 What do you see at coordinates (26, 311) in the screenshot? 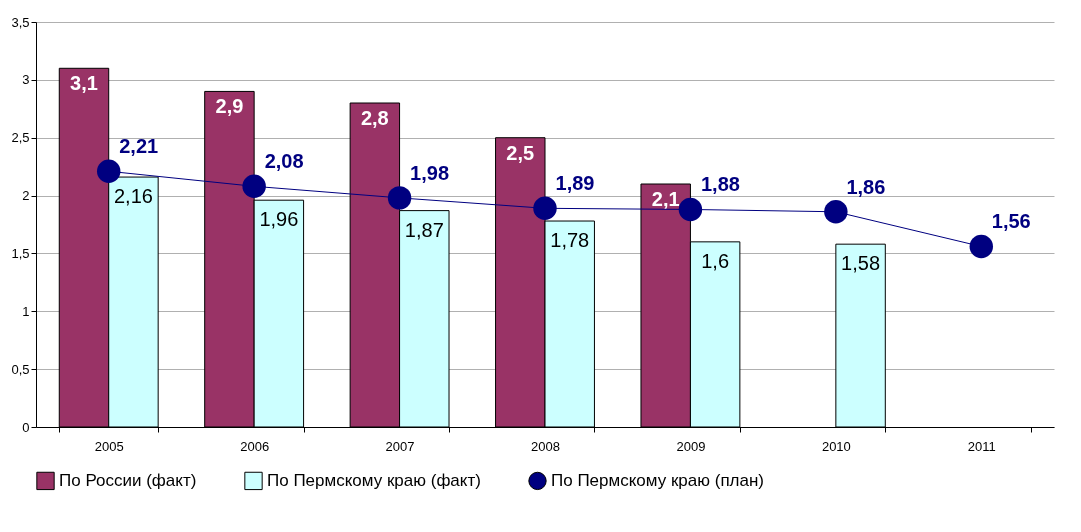
I see `y-tick-label: 1` at bounding box center [26, 311].